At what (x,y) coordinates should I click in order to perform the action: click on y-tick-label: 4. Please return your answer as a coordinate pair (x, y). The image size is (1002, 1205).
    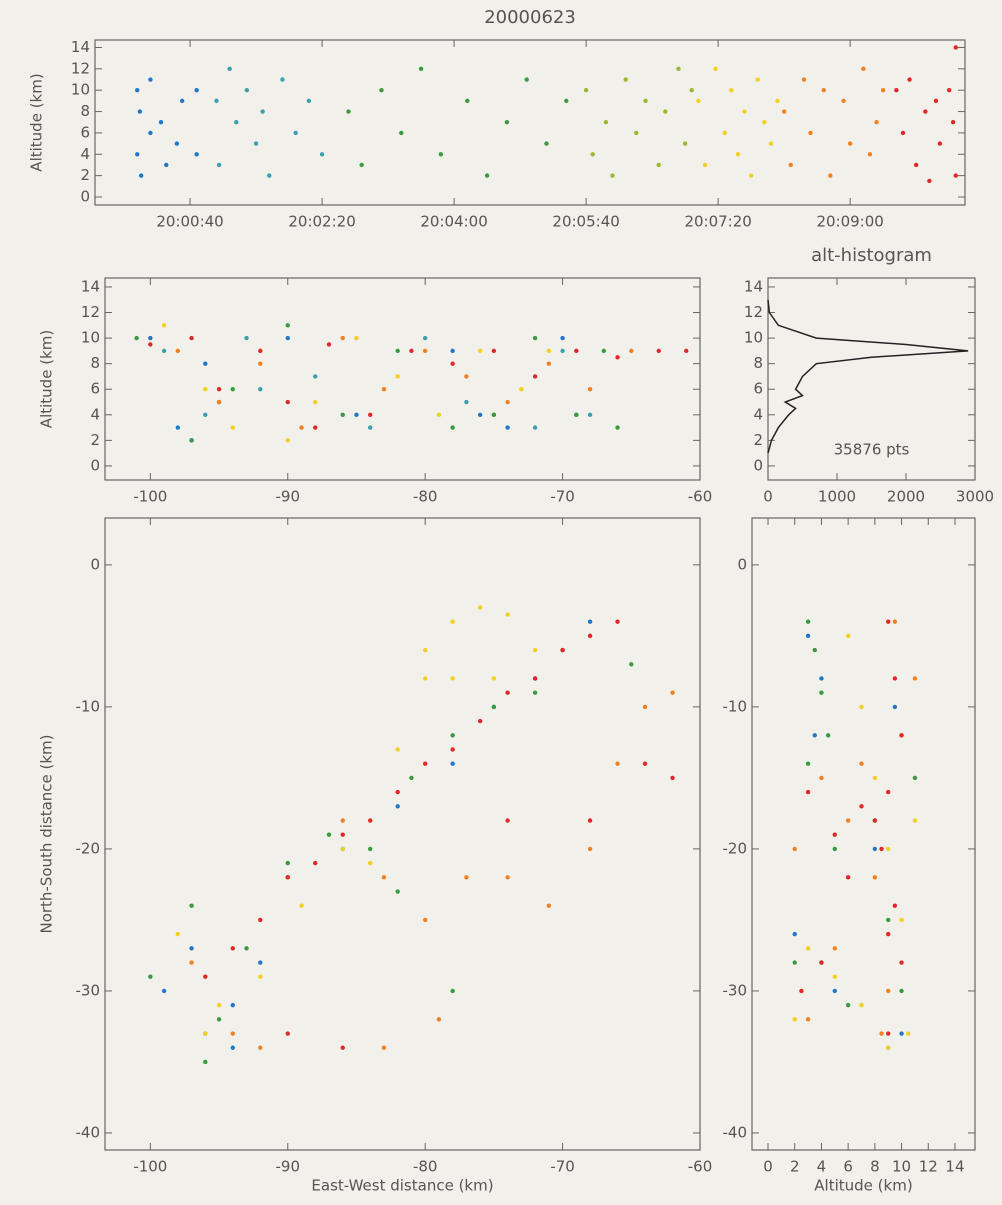
    Looking at the image, I should click on (95, 414).